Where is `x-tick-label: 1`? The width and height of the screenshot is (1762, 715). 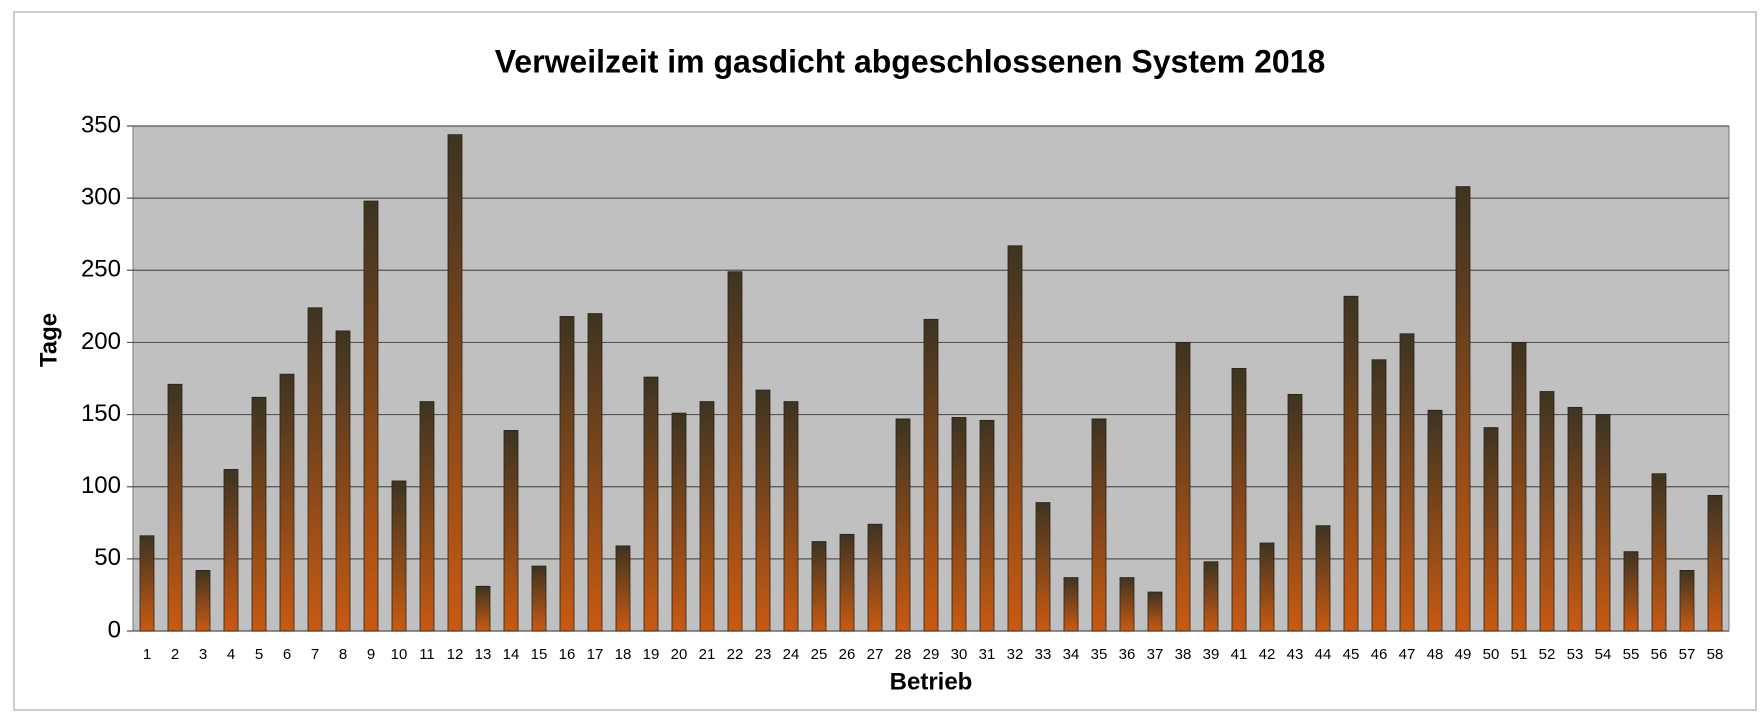 x-tick-label: 1 is located at coordinates (147, 654).